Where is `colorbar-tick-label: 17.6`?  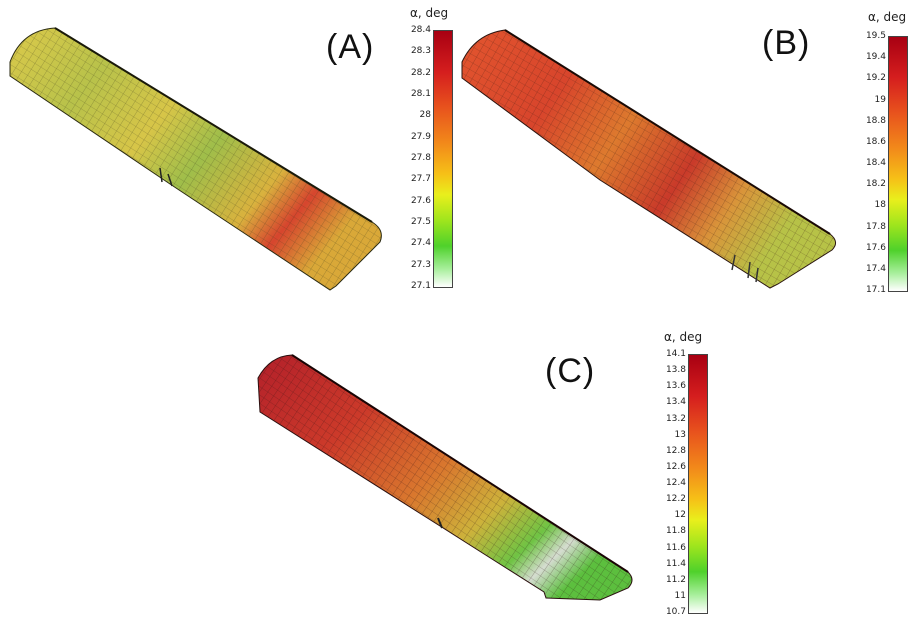 colorbar-tick-label: 17.6 is located at coordinates (875, 247).